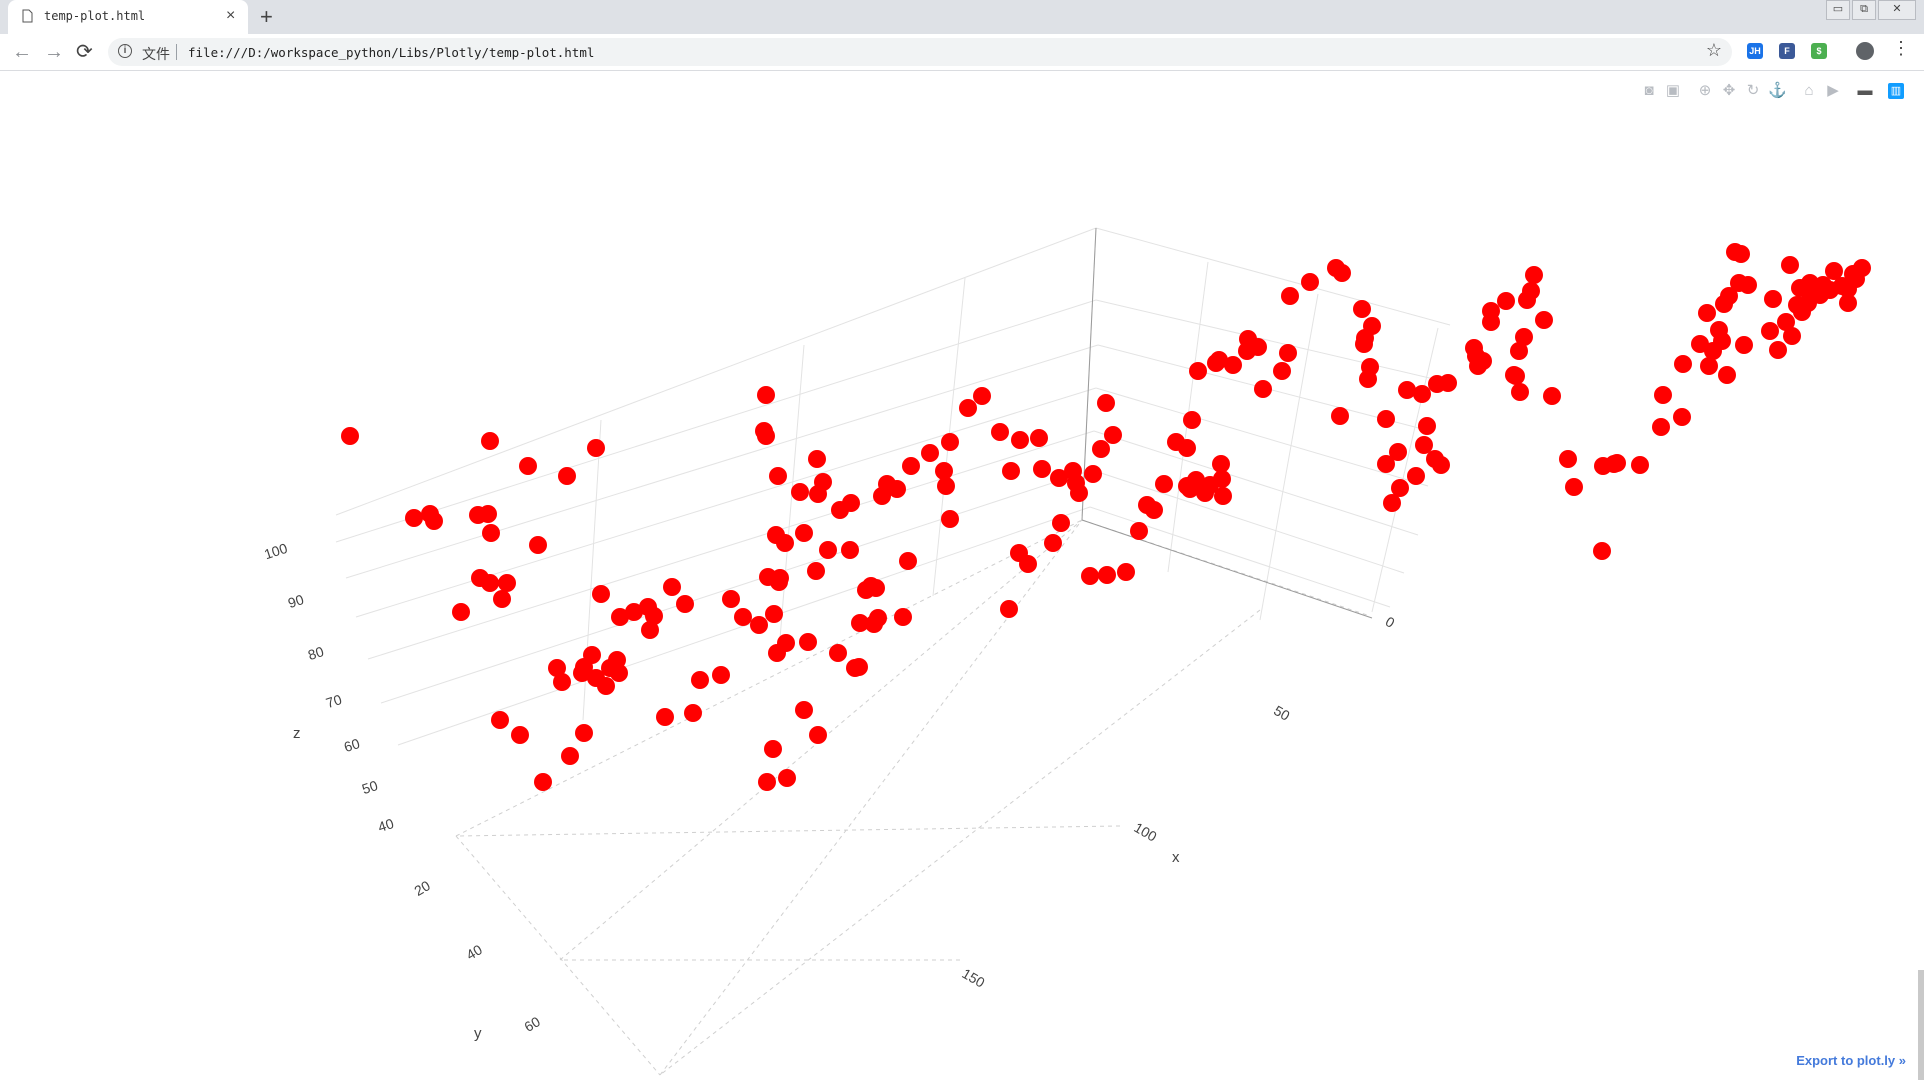  Describe the element at coordinates (1755, 51) in the screenshot. I see `extension-jh-icon: JH` at that location.